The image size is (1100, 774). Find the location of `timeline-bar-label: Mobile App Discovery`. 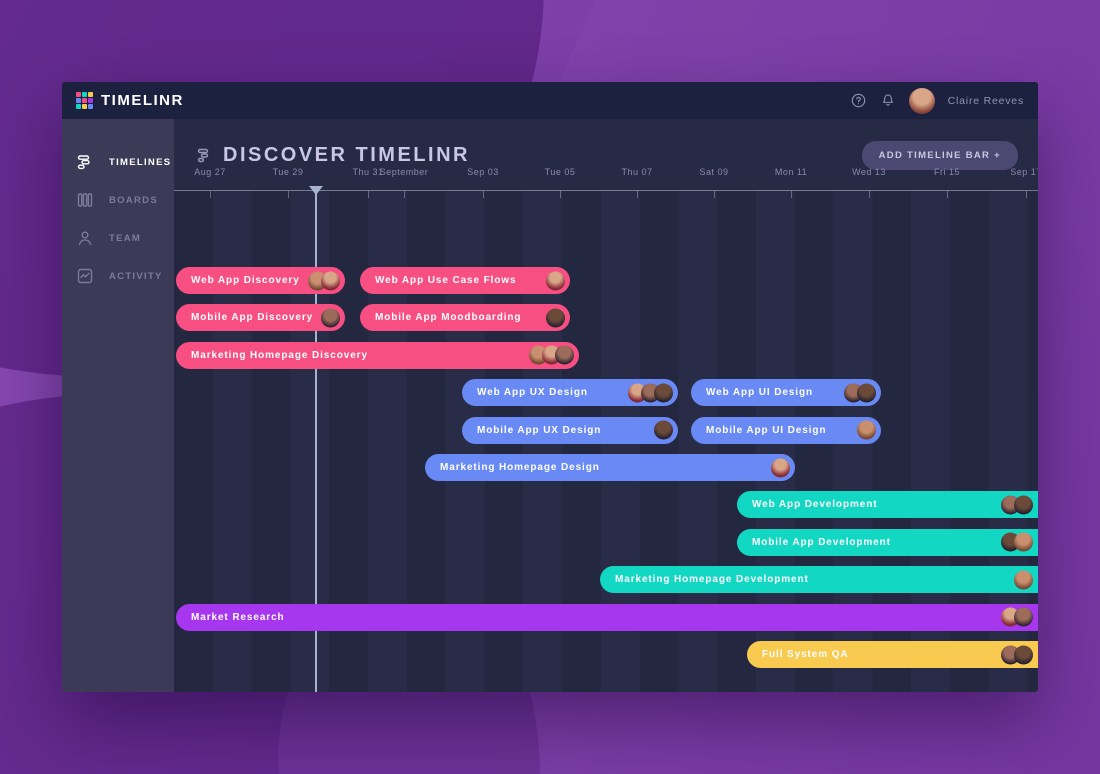

timeline-bar-label: Mobile App Discovery is located at coordinates (252, 318).